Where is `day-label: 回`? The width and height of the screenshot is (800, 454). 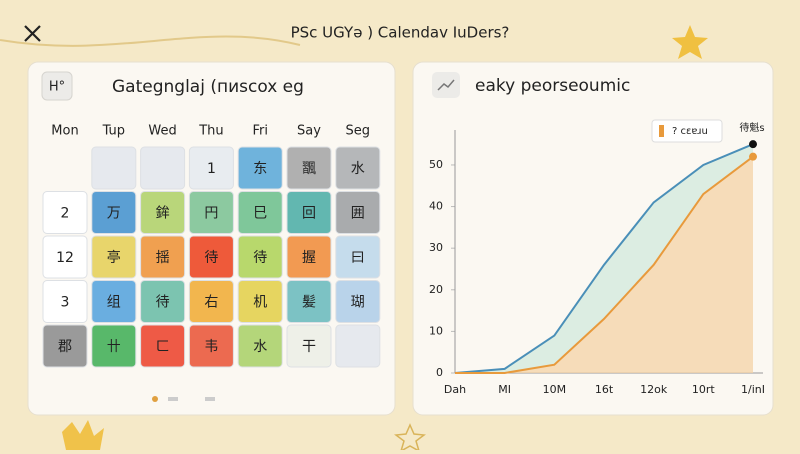 day-label: 回 is located at coordinates (309, 214).